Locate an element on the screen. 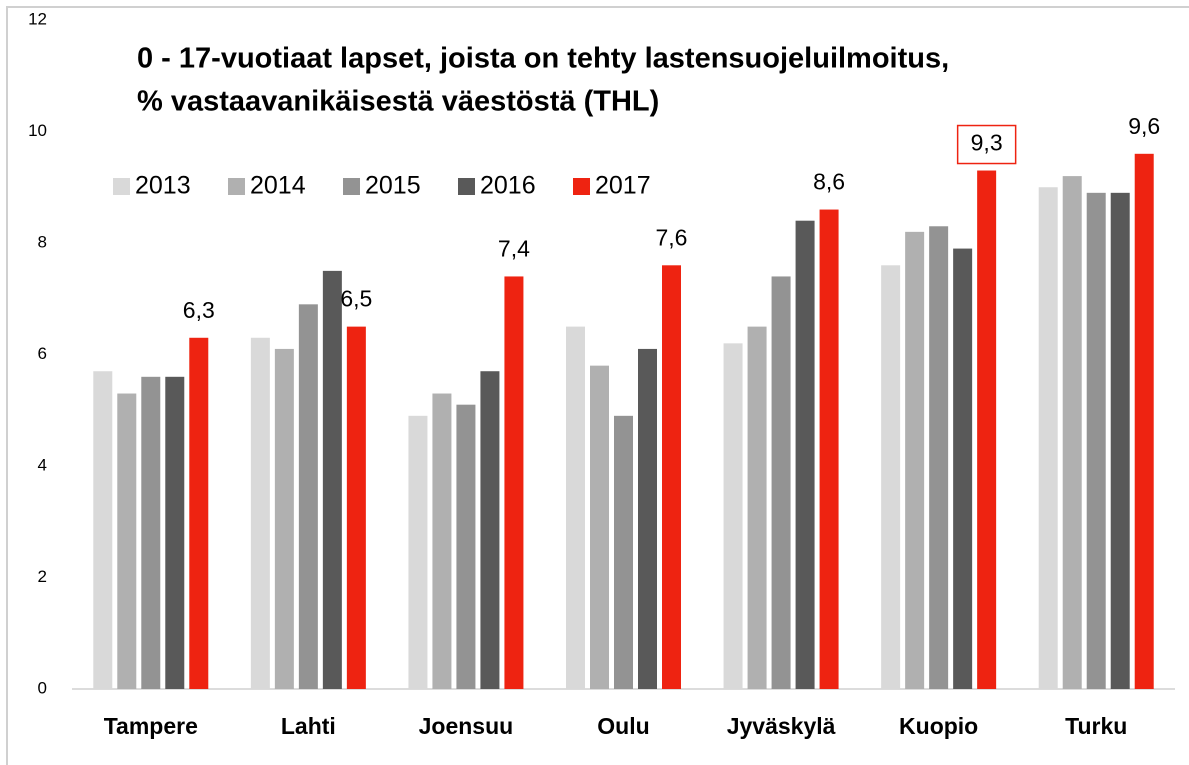  x-tick-label: Tampere is located at coordinates (151, 726).